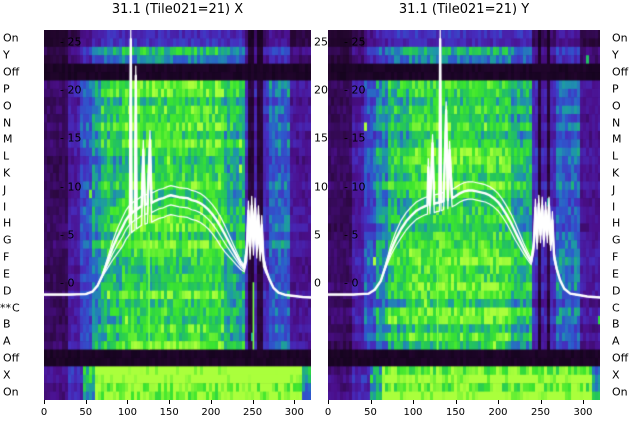  Describe the element at coordinates (620, 392) in the screenshot. I see `row-label-right-21: On` at that location.